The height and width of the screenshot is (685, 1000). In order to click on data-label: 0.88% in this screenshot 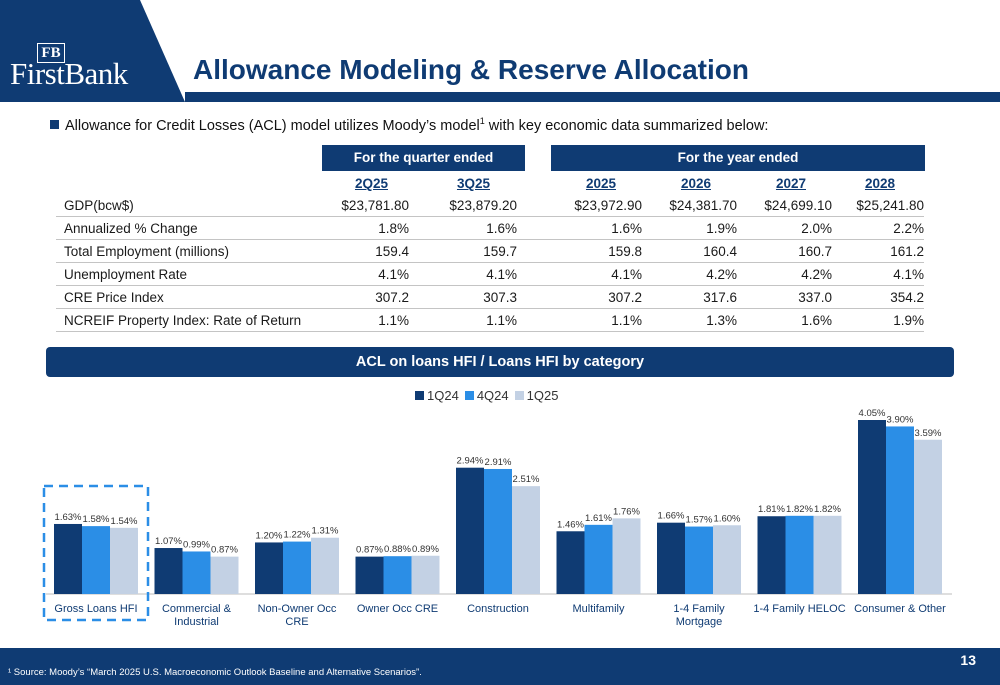, I will do `click(397, 549)`.